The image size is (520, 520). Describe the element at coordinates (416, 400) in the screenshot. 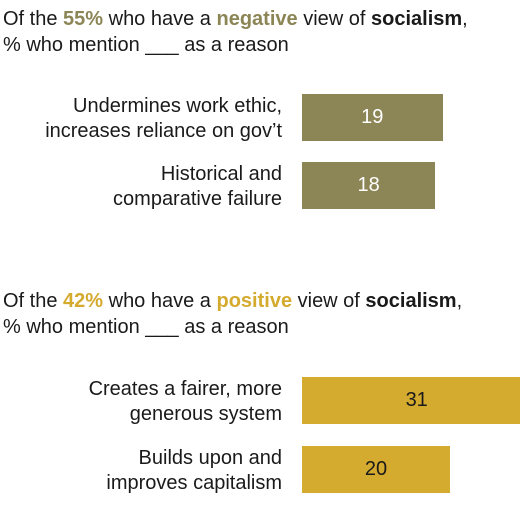

I see `bar-value-label: 31` at that location.